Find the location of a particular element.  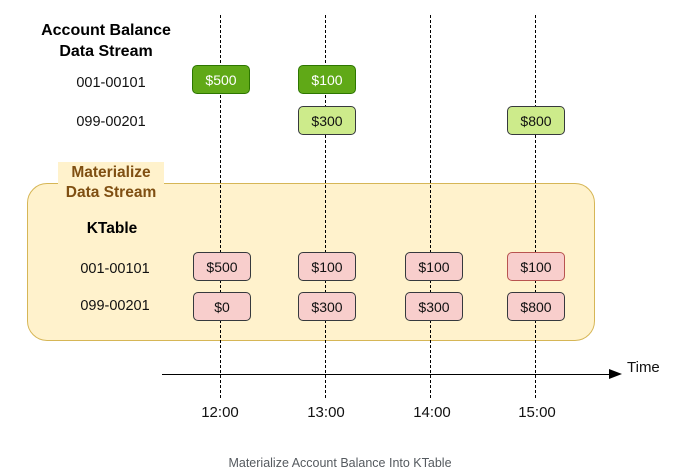

figure-caption: Materialize Account Balance Into KTable is located at coordinates (340, 463).